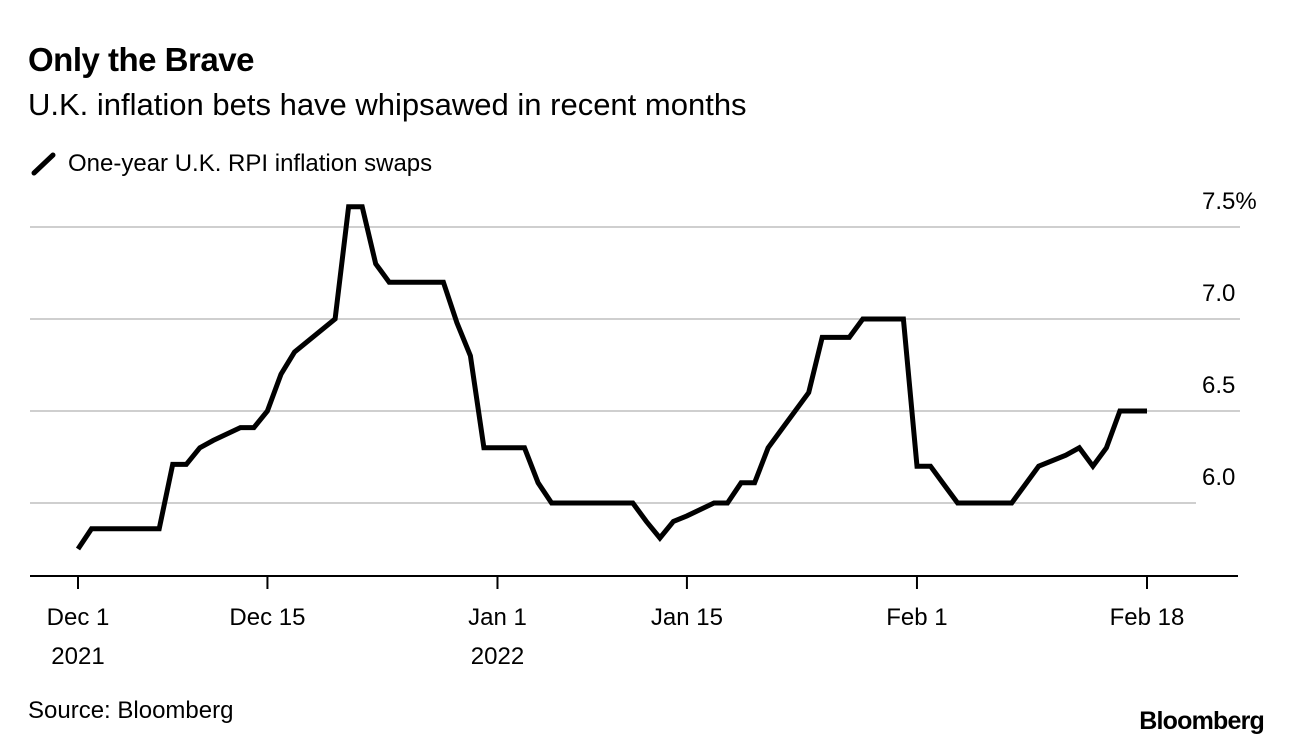 The width and height of the screenshot is (1292, 748). I want to click on source-note: Source: Bloomberg, so click(131, 710).